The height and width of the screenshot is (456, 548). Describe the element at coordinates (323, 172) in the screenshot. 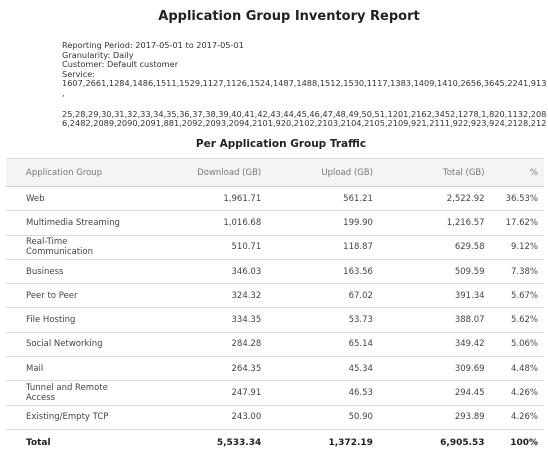

I see `column-header-upload: Upload (GB)` at that location.